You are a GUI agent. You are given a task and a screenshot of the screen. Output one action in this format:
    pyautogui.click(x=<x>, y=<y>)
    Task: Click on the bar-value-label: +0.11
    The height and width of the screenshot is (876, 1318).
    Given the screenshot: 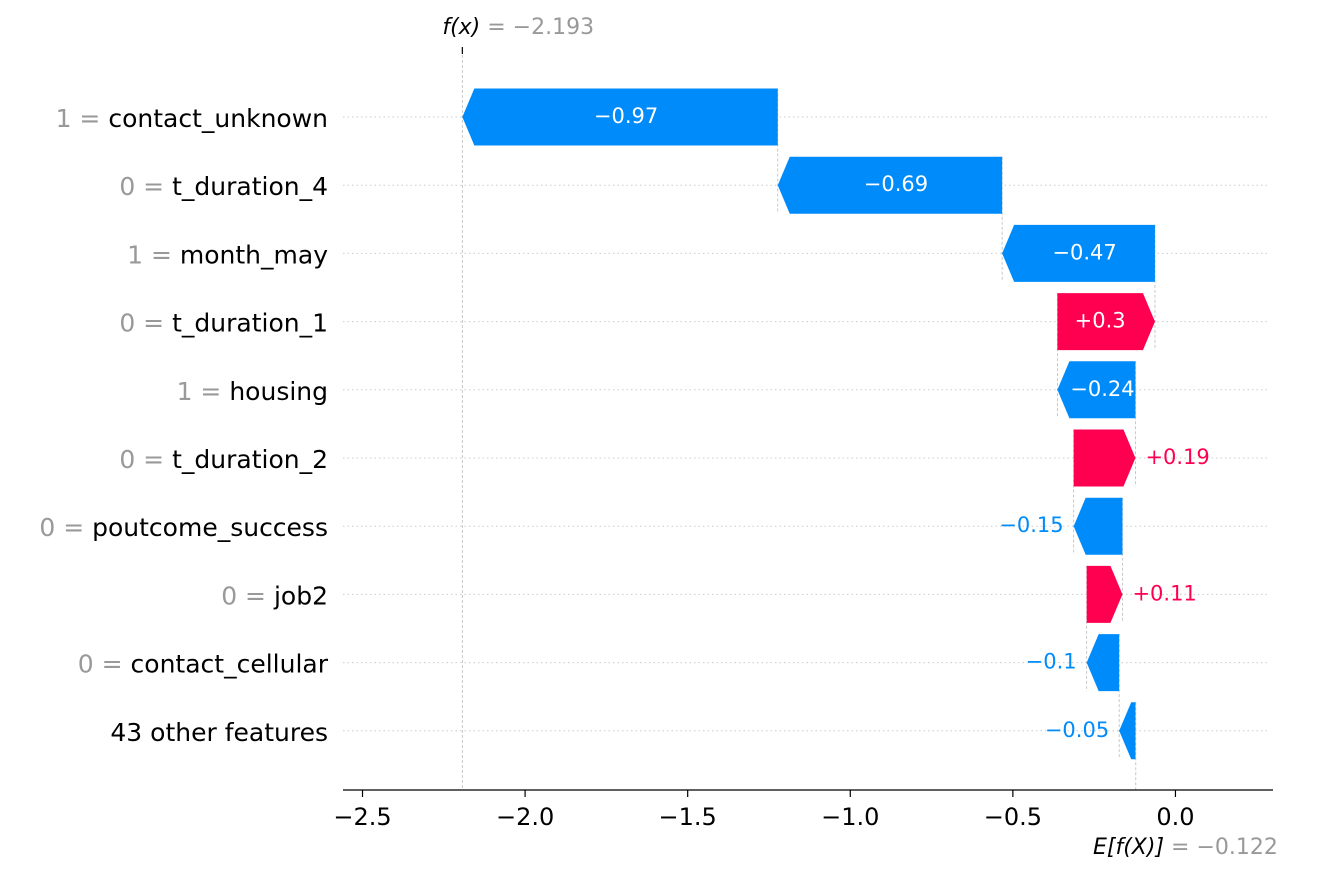 What is the action you would take?
    pyautogui.click(x=1164, y=593)
    